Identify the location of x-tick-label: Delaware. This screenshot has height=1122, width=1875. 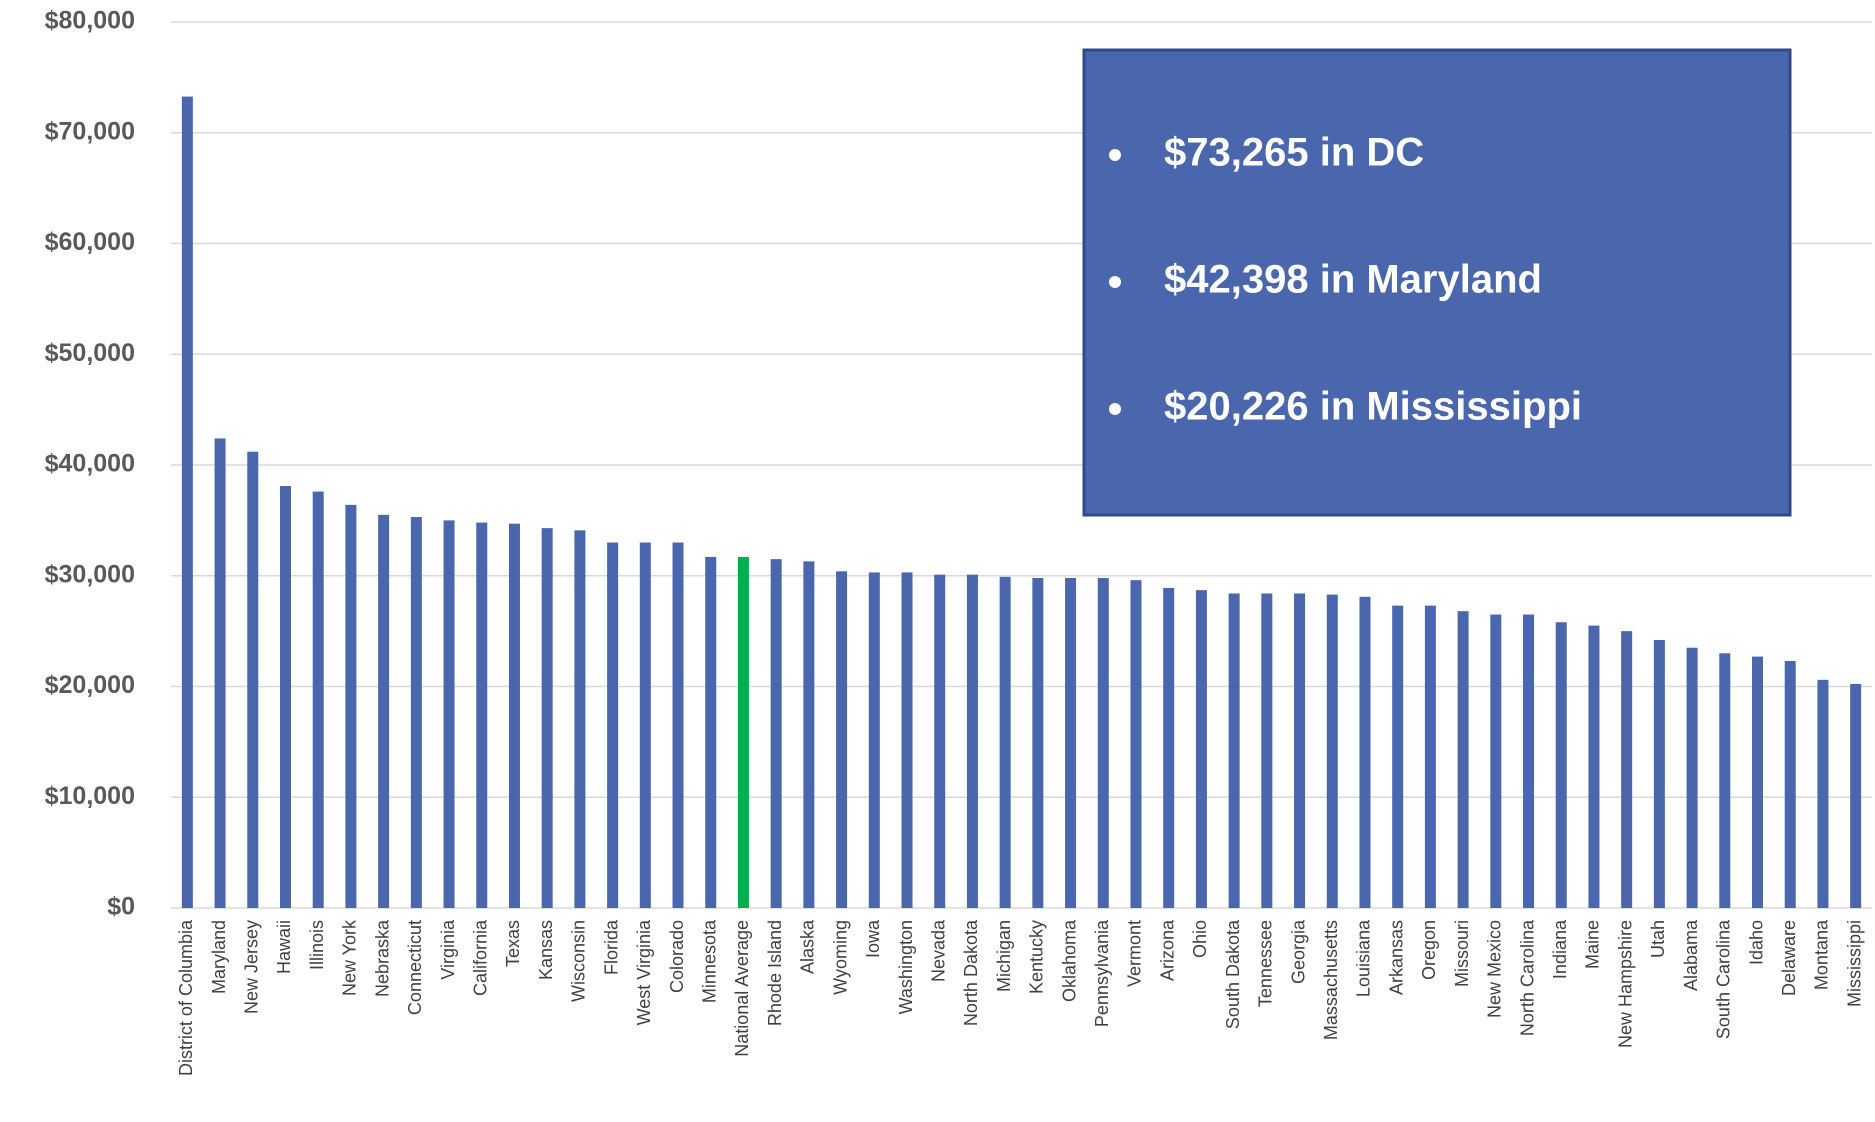
(1789, 958).